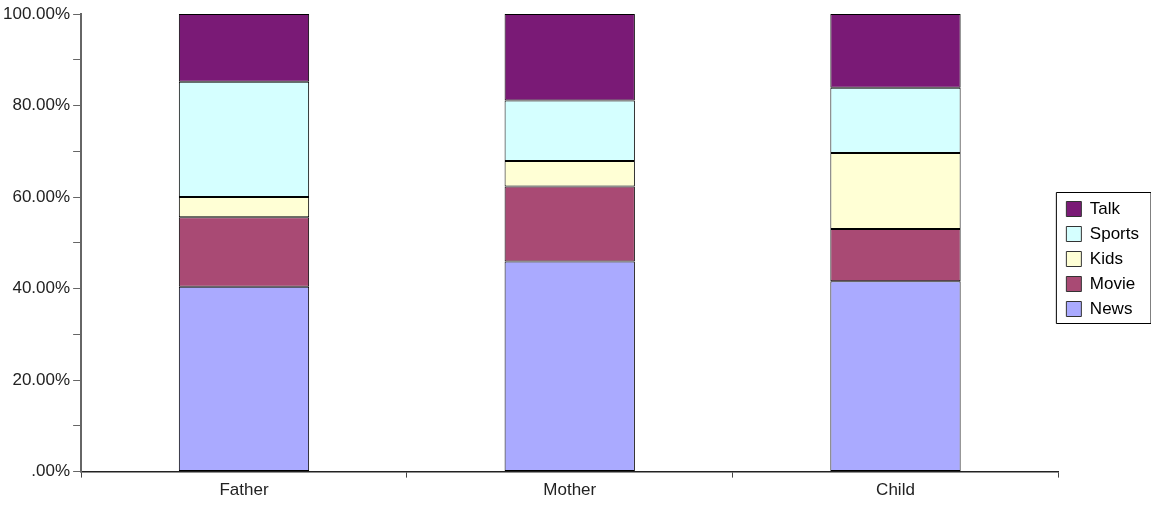  Describe the element at coordinates (41, 105) in the screenshot. I see `y-tick-label: 80.00%` at that location.